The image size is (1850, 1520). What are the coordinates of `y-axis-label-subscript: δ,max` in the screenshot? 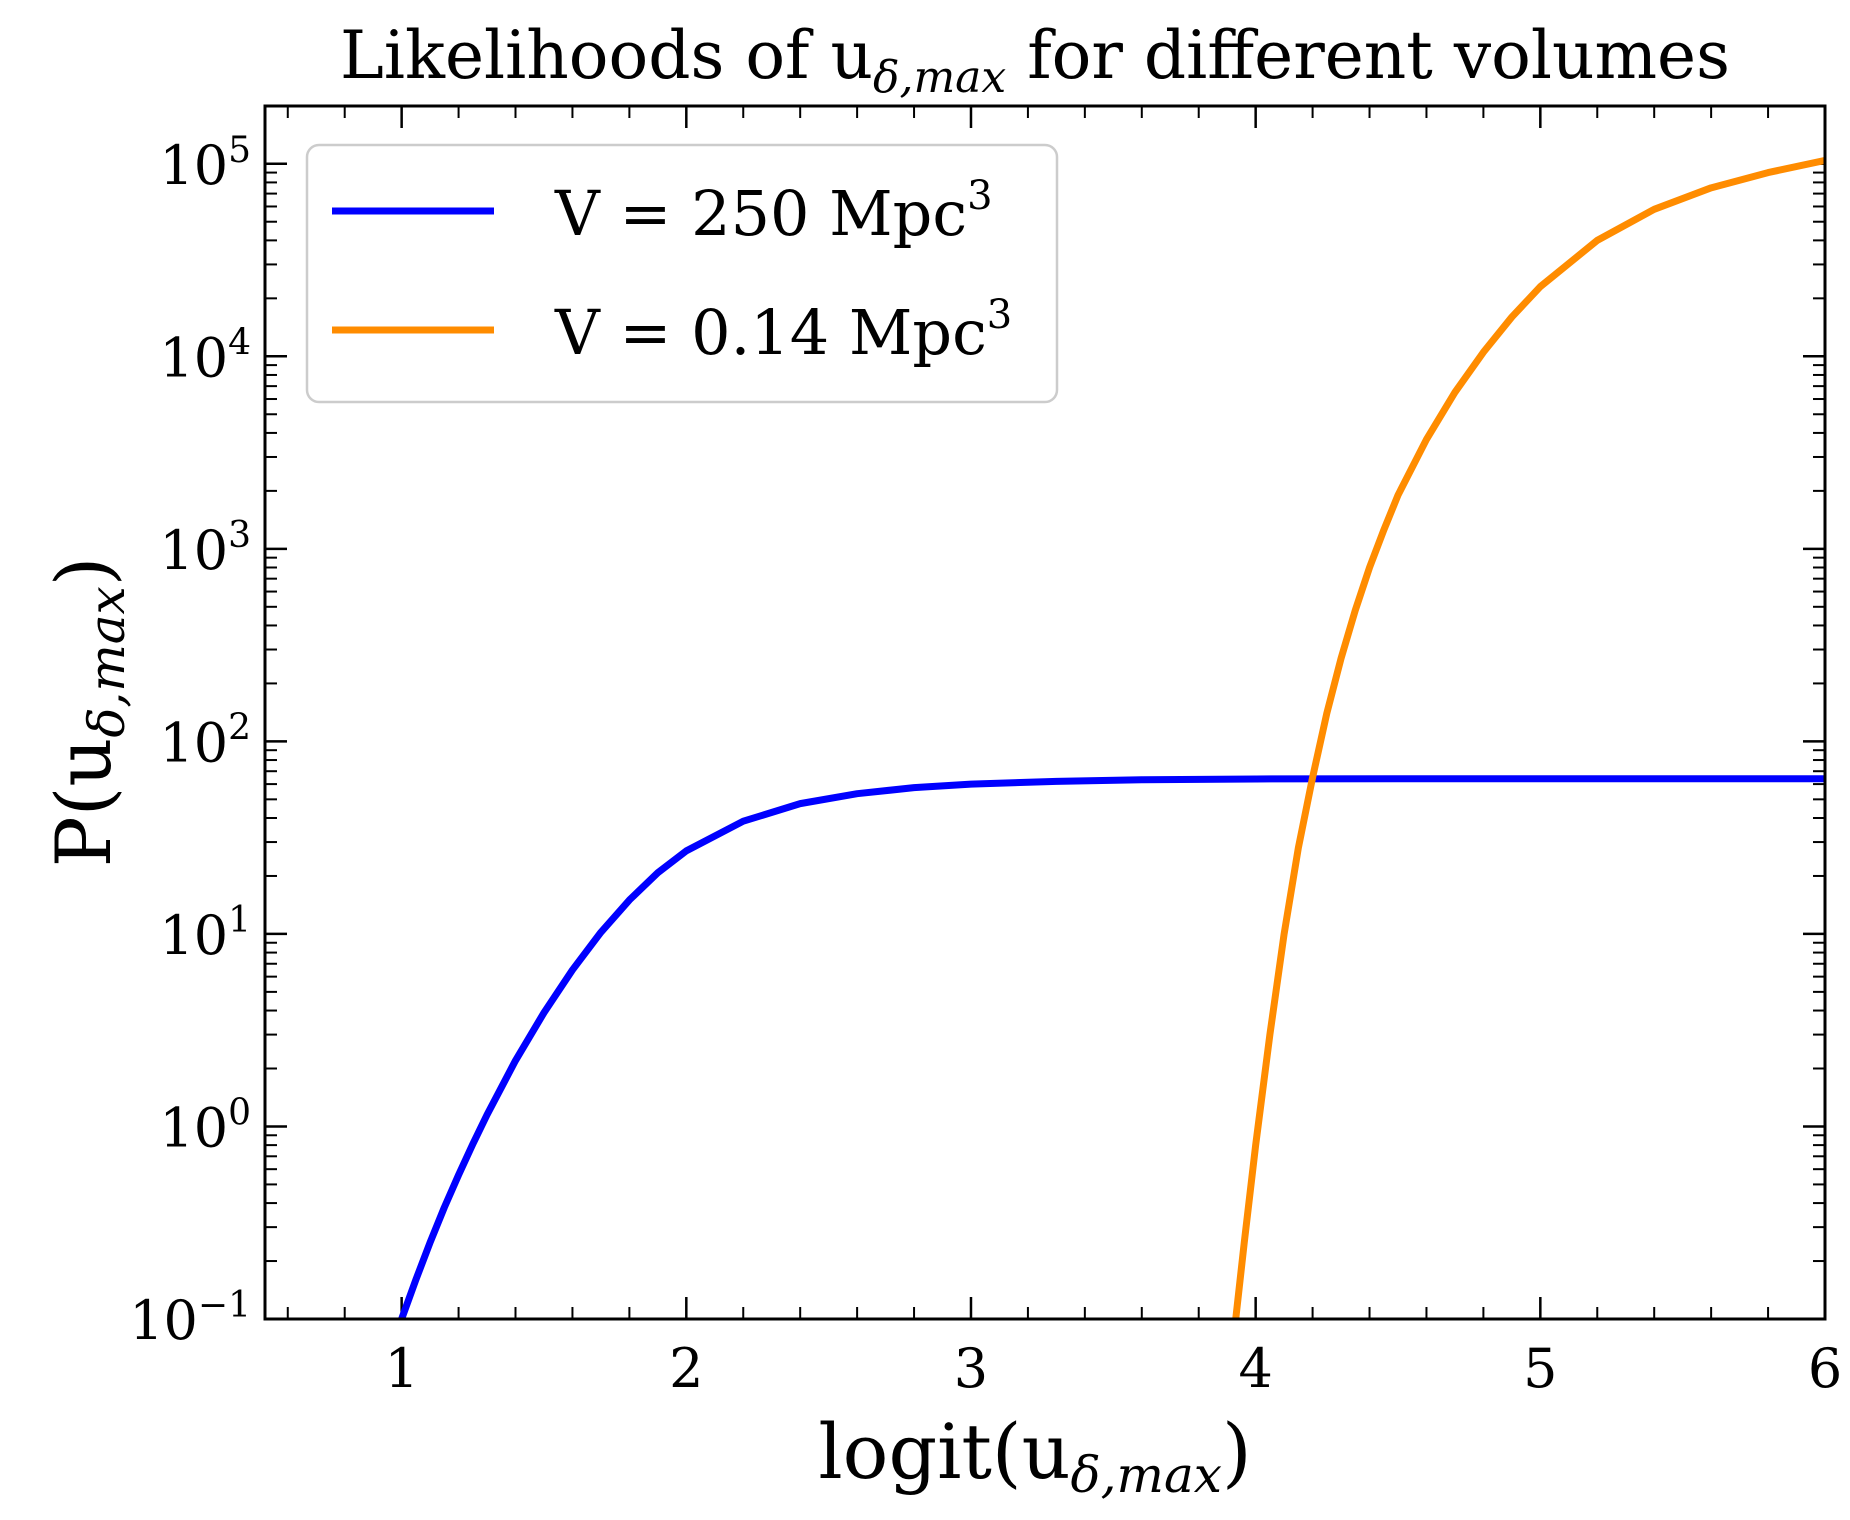 It's located at (107, 661).